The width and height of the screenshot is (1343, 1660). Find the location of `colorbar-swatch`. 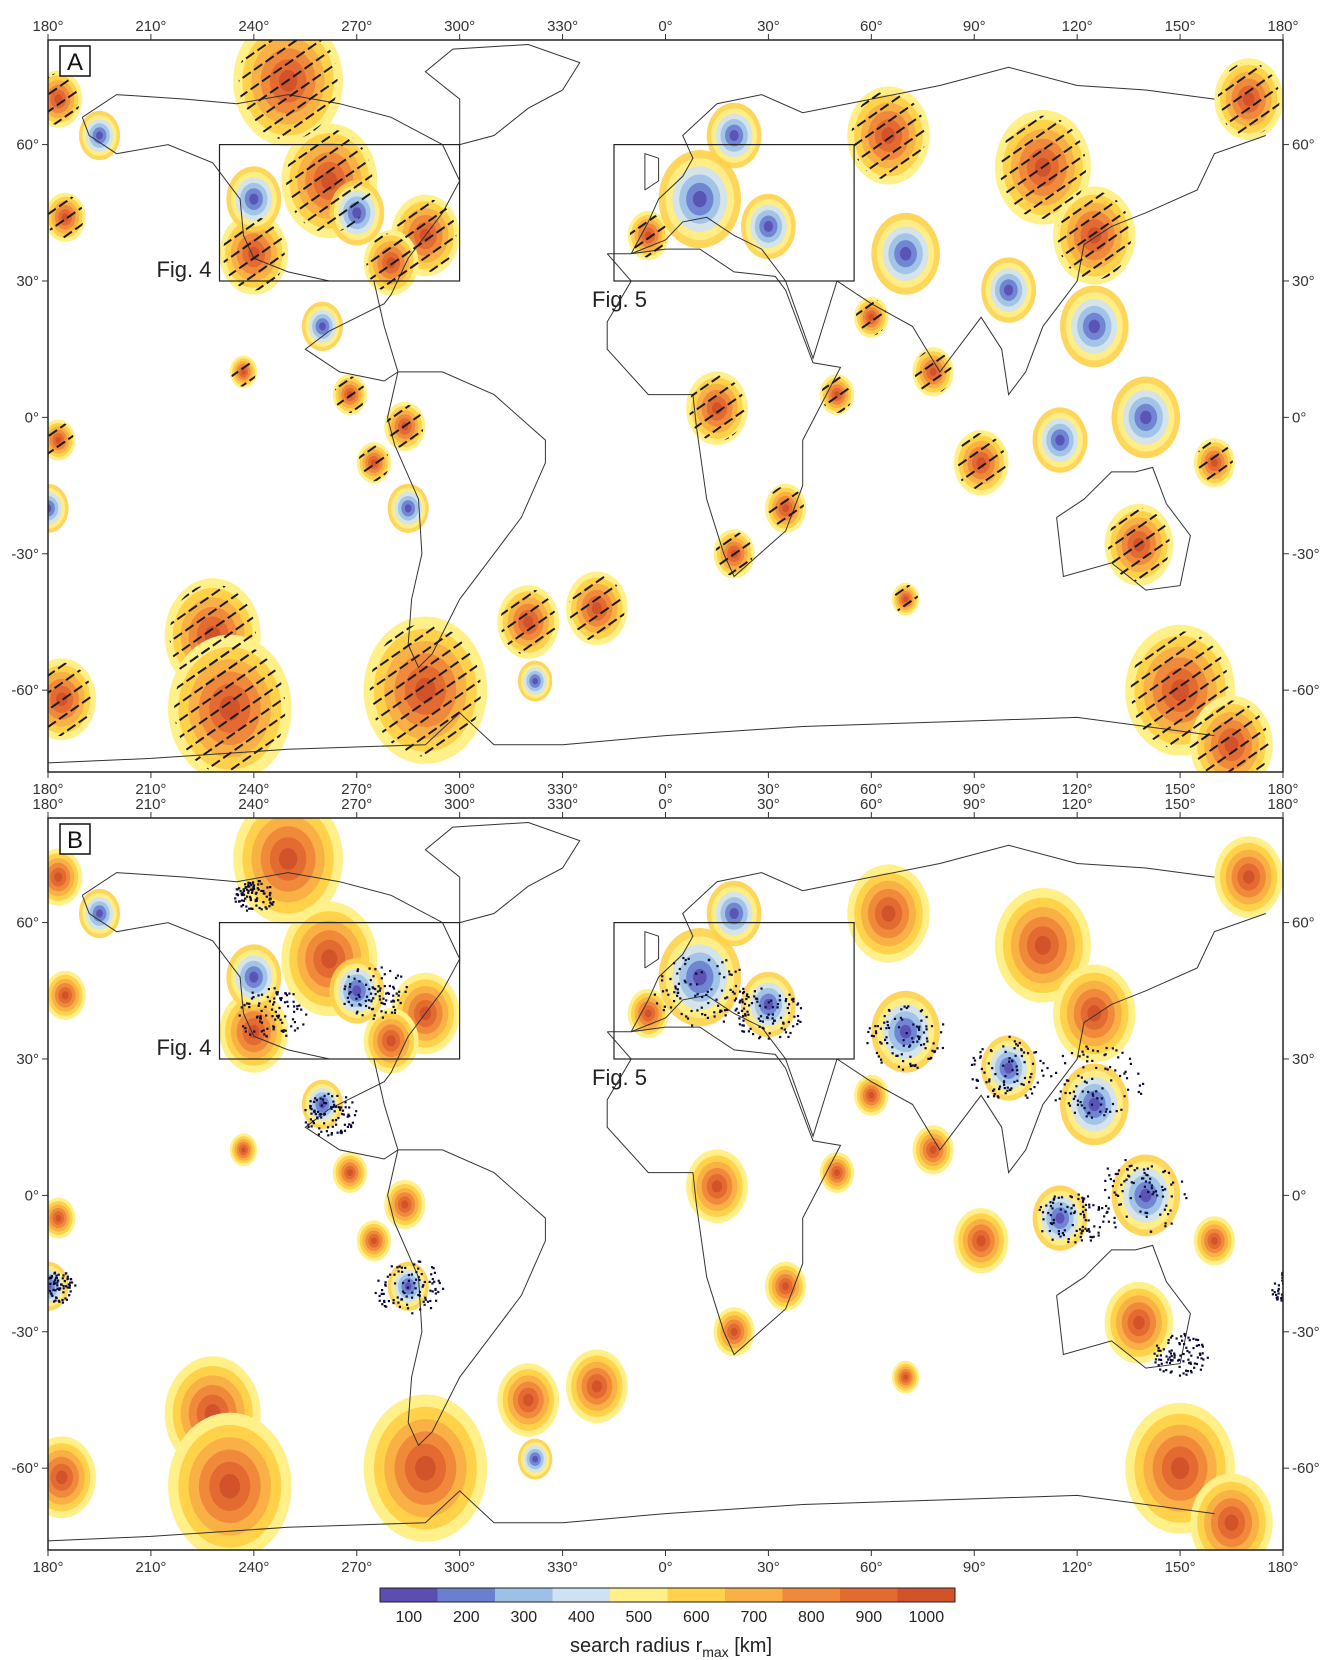

colorbar-swatch is located at coordinates (466, 1595).